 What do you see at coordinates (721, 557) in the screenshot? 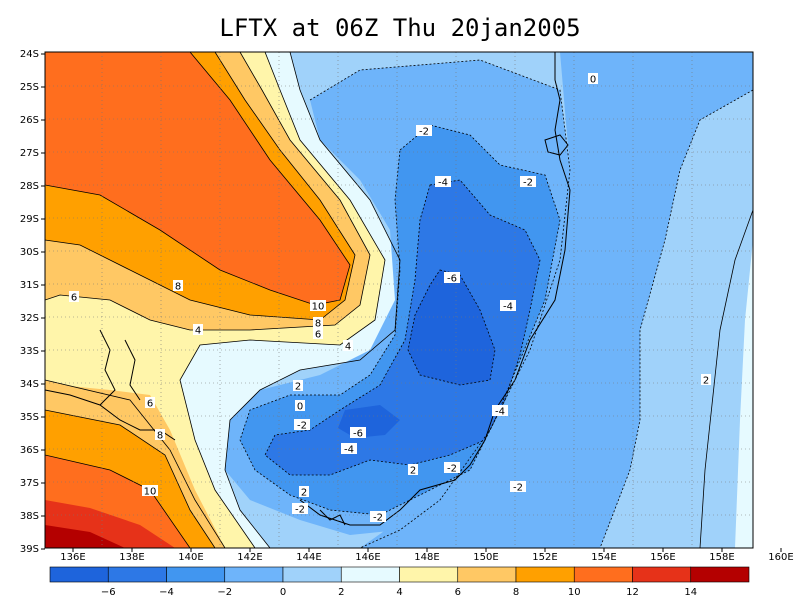
I see `lon-tick-label: 158E` at bounding box center [721, 557].